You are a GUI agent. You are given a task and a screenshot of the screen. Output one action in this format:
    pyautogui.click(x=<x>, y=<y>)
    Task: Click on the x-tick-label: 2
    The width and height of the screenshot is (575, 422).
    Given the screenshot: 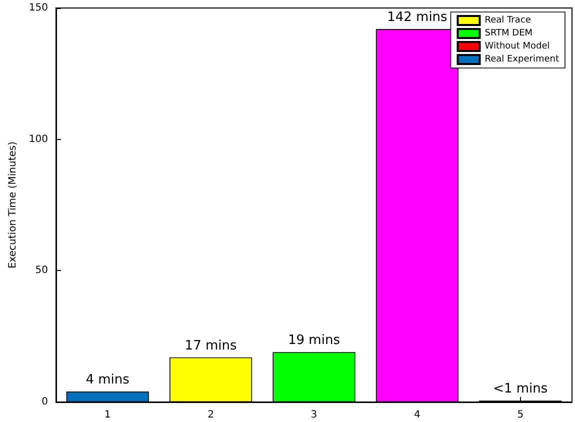 What is the action you would take?
    pyautogui.click(x=211, y=415)
    